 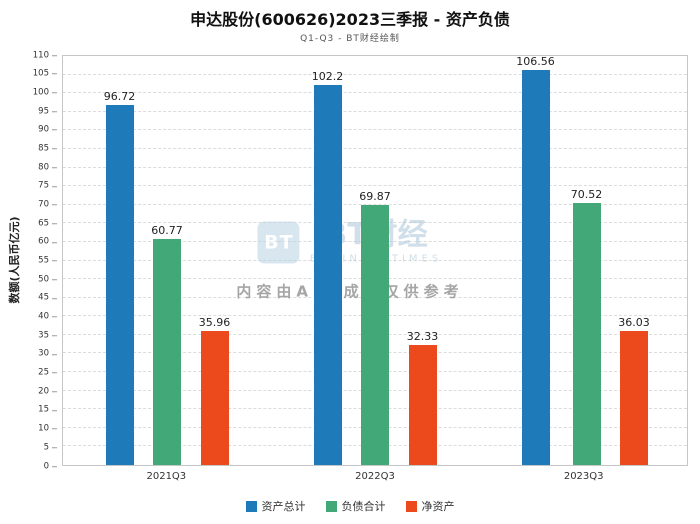 I want to click on legend-label: 净资产, so click(x=438, y=506).